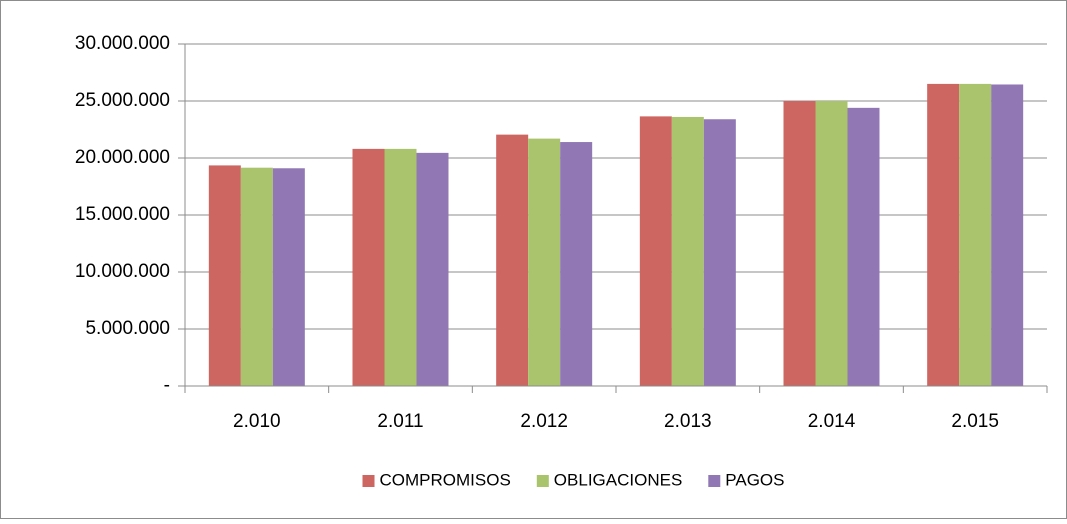 The width and height of the screenshot is (1067, 524). Describe the element at coordinates (754, 479) in the screenshot. I see `legend-label: PAGOS` at that location.